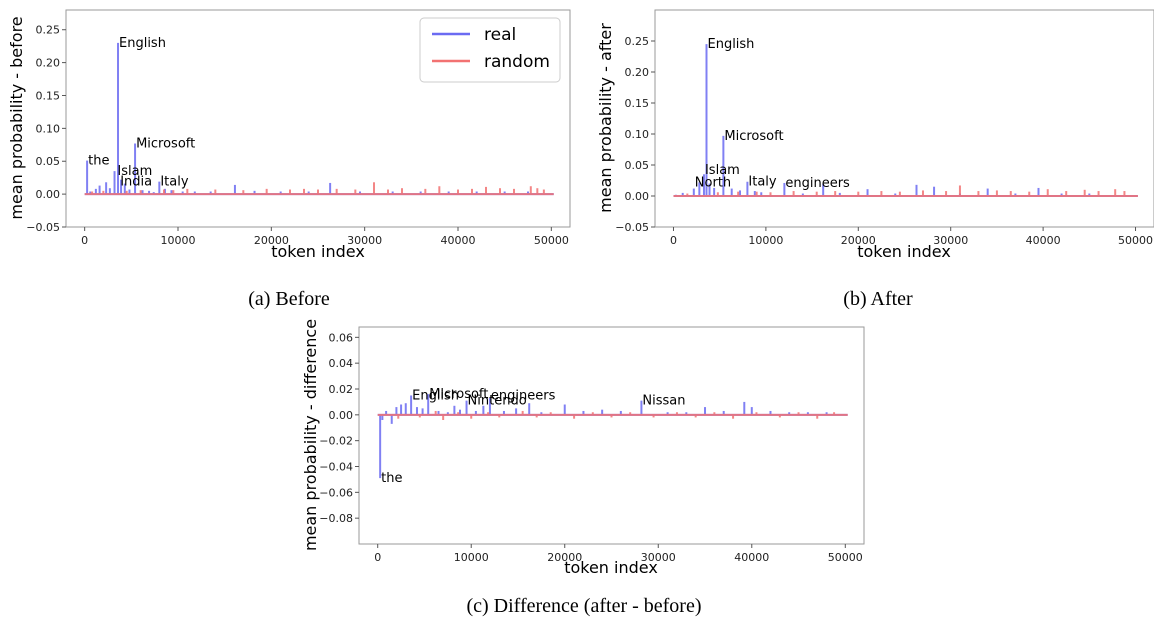 This screenshot has height=625, width=1154. Describe the element at coordinates (16, 117) in the screenshot. I see `y-axis-label: mean probability - before` at that location.